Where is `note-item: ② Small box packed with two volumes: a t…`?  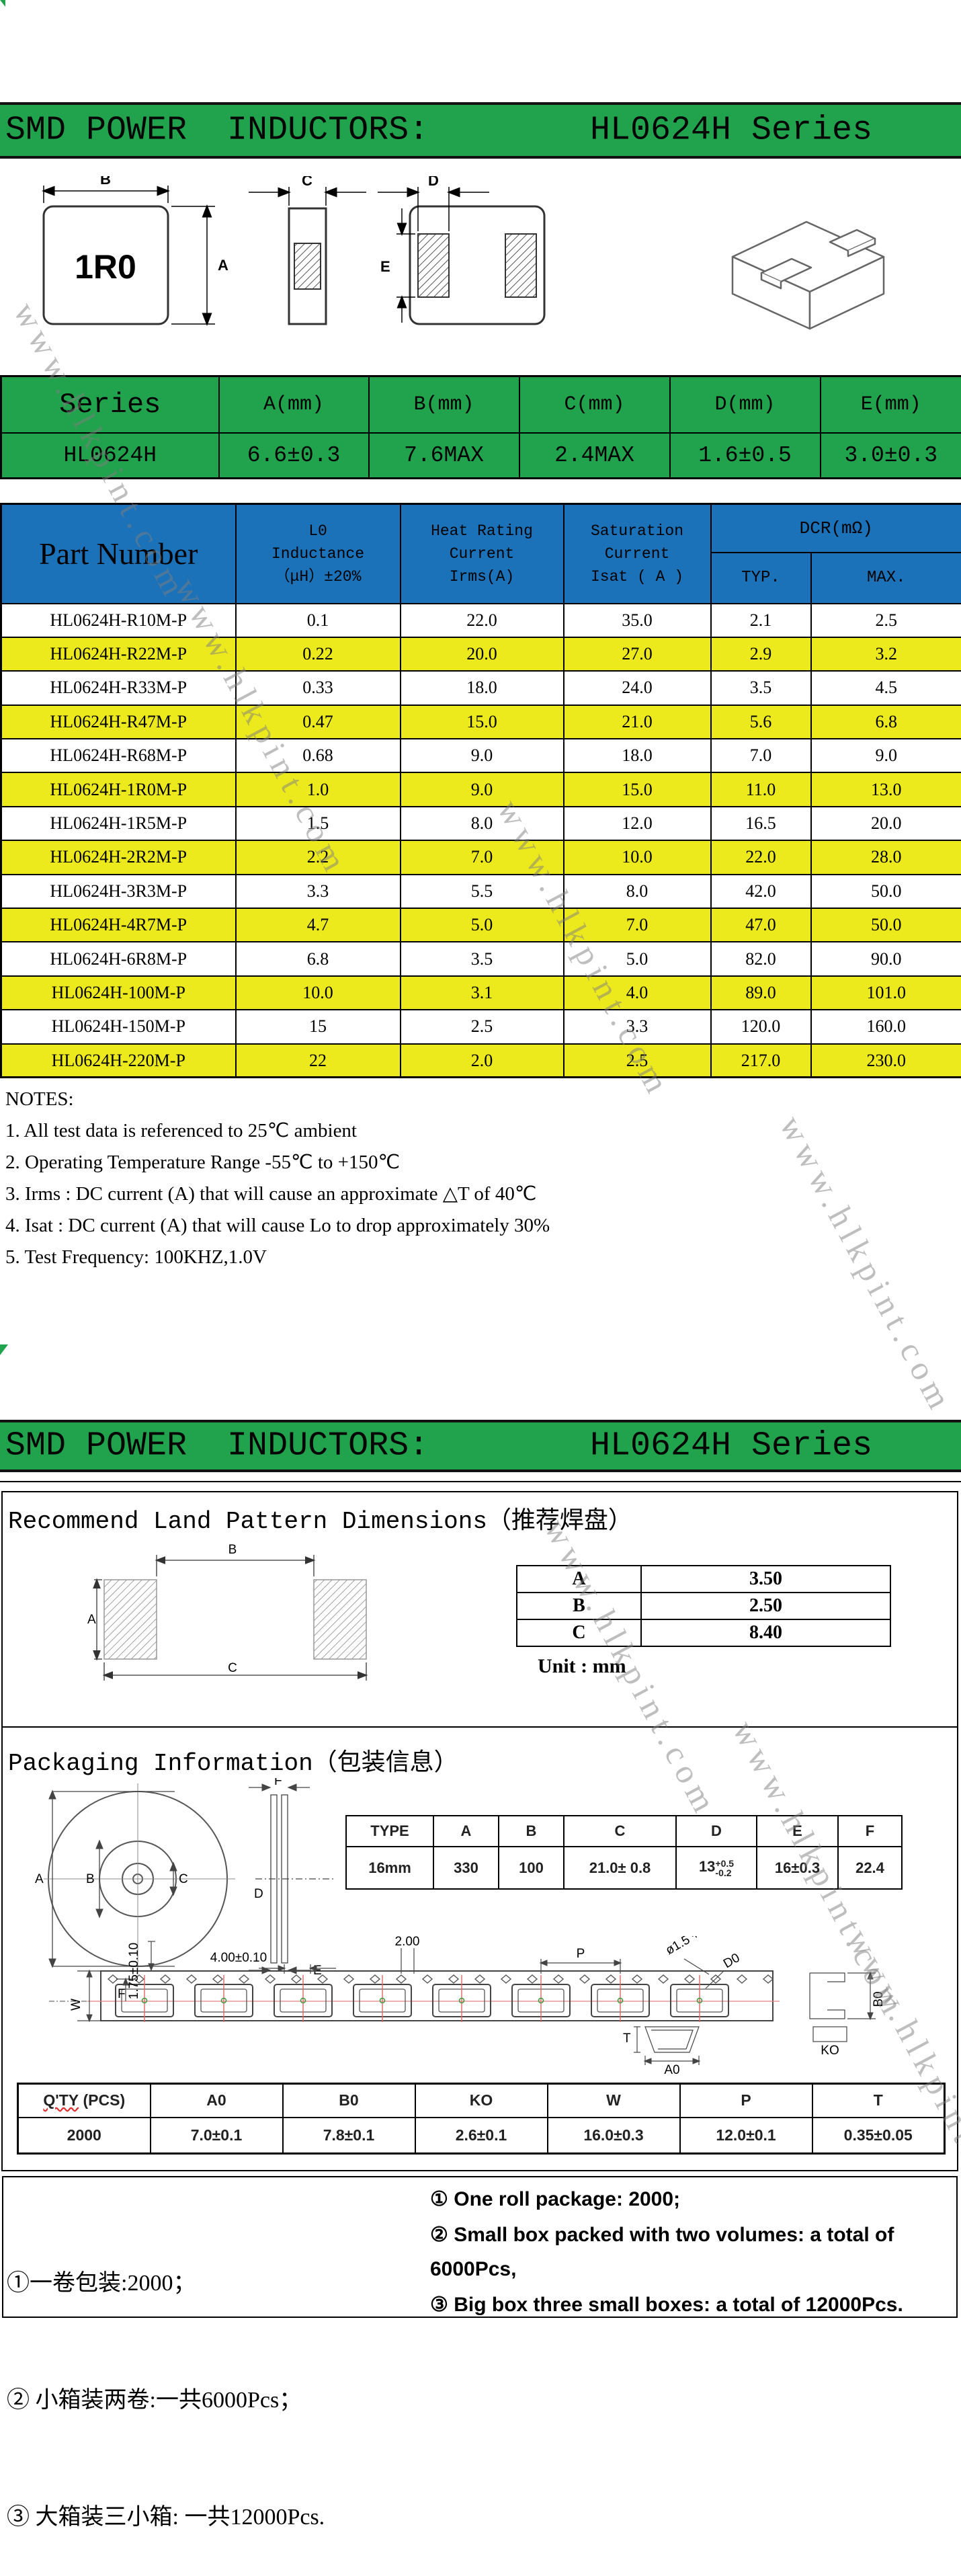
note-item: ② Small box packed with two volumes: a t… is located at coordinates (692, 2252).